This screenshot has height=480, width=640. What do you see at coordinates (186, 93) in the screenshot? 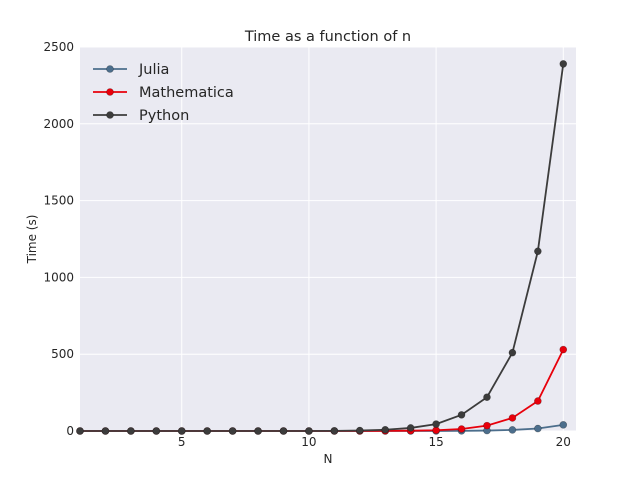
I see `legend-label: Mathematica` at bounding box center [186, 93].